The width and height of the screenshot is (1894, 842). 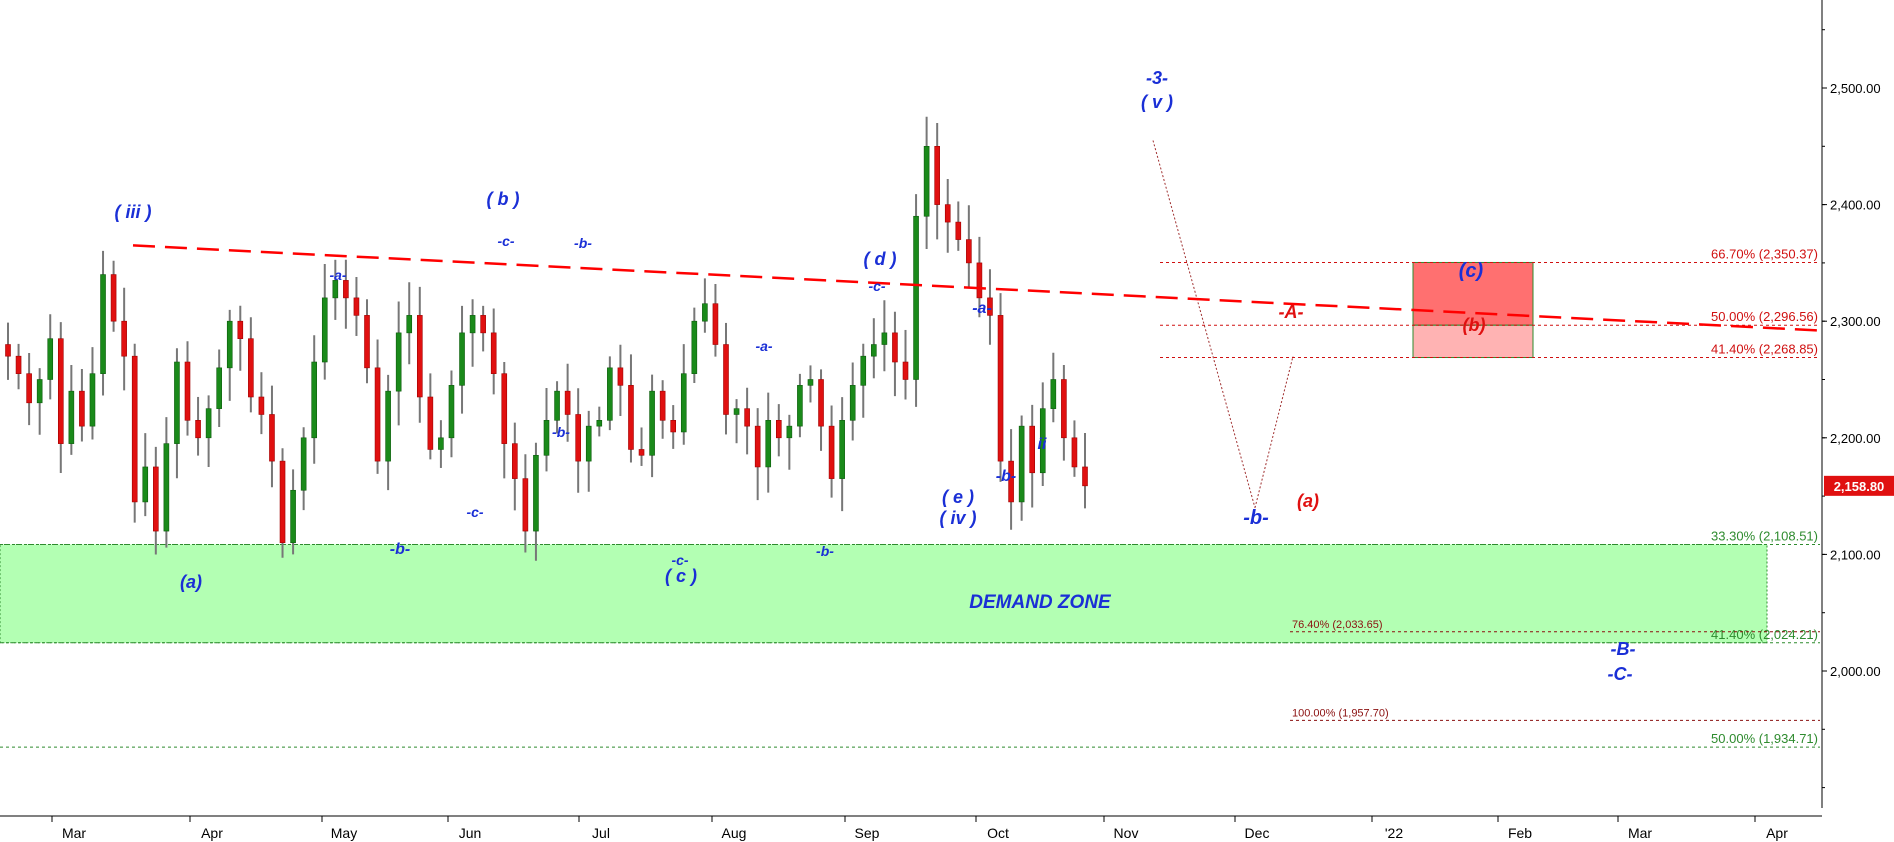 What do you see at coordinates (867, 833) in the screenshot?
I see `x-tick-label: Sep` at bounding box center [867, 833].